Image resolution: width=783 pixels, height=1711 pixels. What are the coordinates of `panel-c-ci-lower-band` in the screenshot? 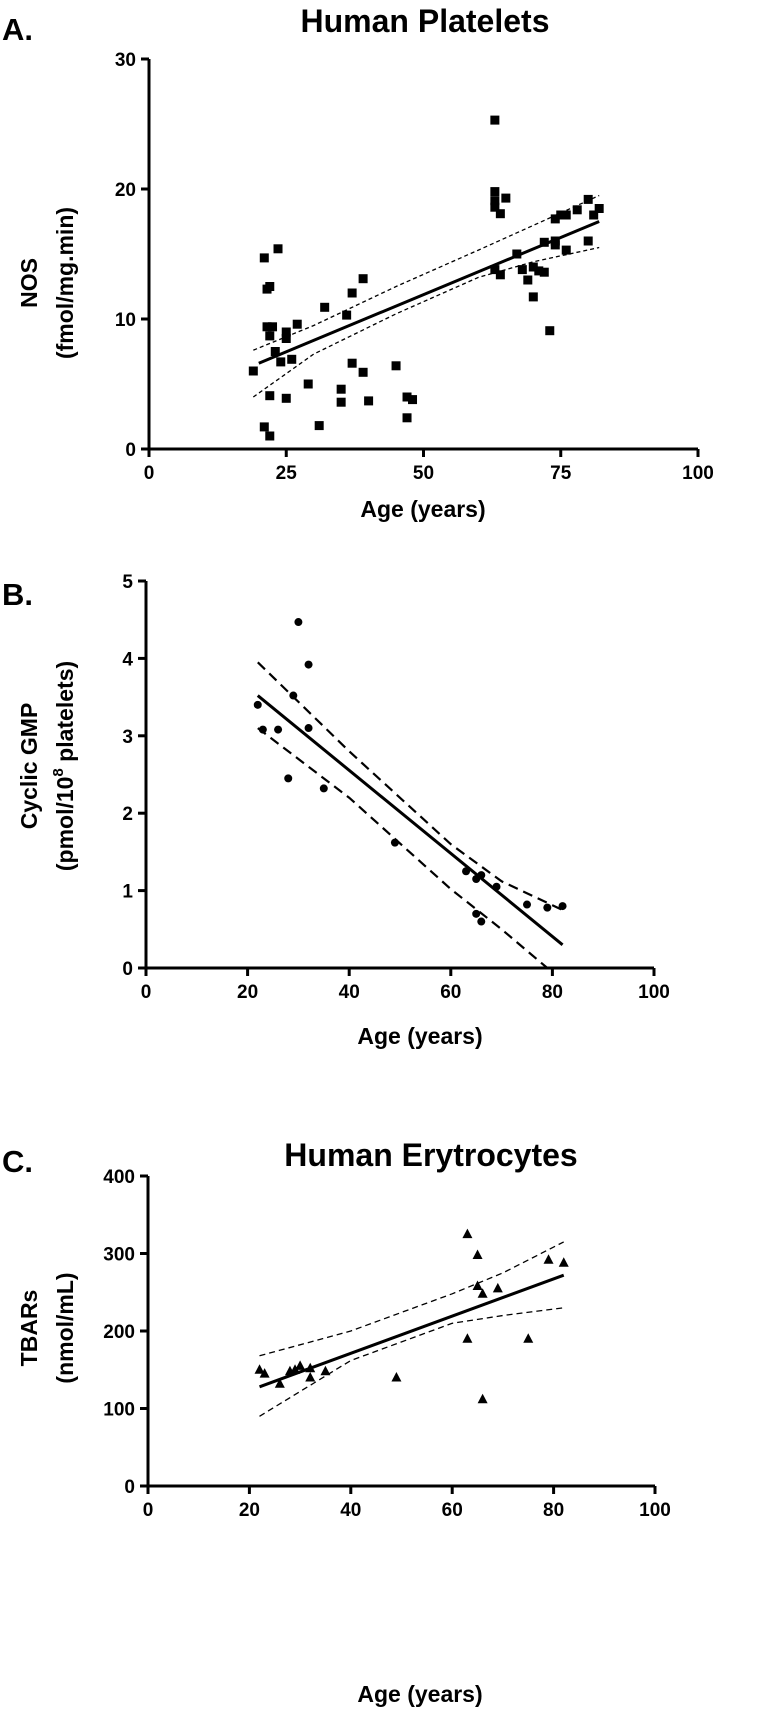 It's located at (411, 1362).